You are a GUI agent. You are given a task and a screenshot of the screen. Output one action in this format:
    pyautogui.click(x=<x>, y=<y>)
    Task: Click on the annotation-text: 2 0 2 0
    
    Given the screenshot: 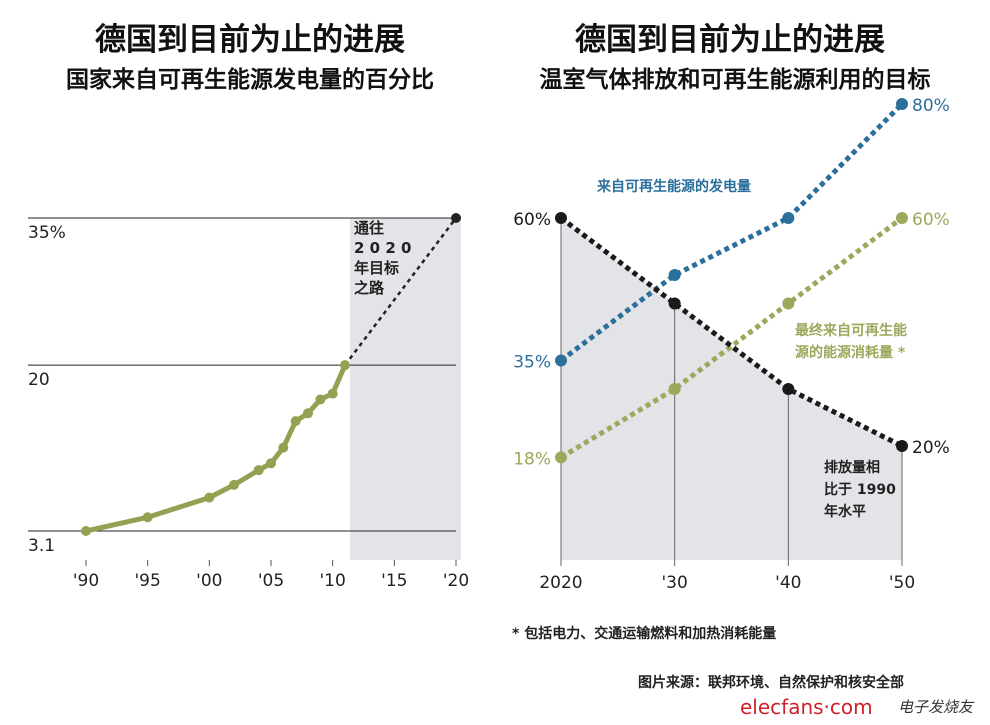 What is the action you would take?
    pyautogui.click(x=382, y=248)
    